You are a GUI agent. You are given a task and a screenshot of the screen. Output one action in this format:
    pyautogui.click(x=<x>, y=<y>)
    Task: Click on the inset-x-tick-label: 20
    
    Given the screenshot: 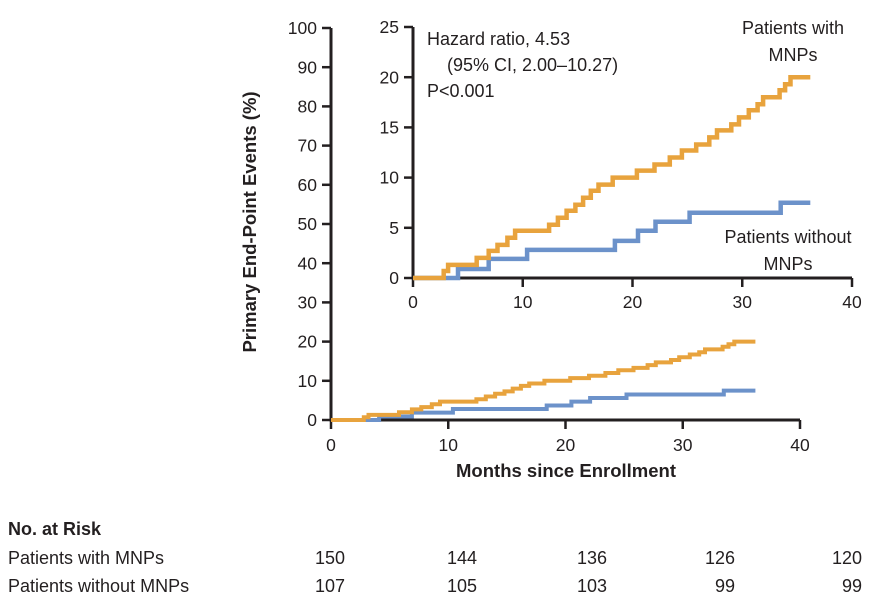 What is the action you would take?
    pyautogui.click(x=633, y=302)
    